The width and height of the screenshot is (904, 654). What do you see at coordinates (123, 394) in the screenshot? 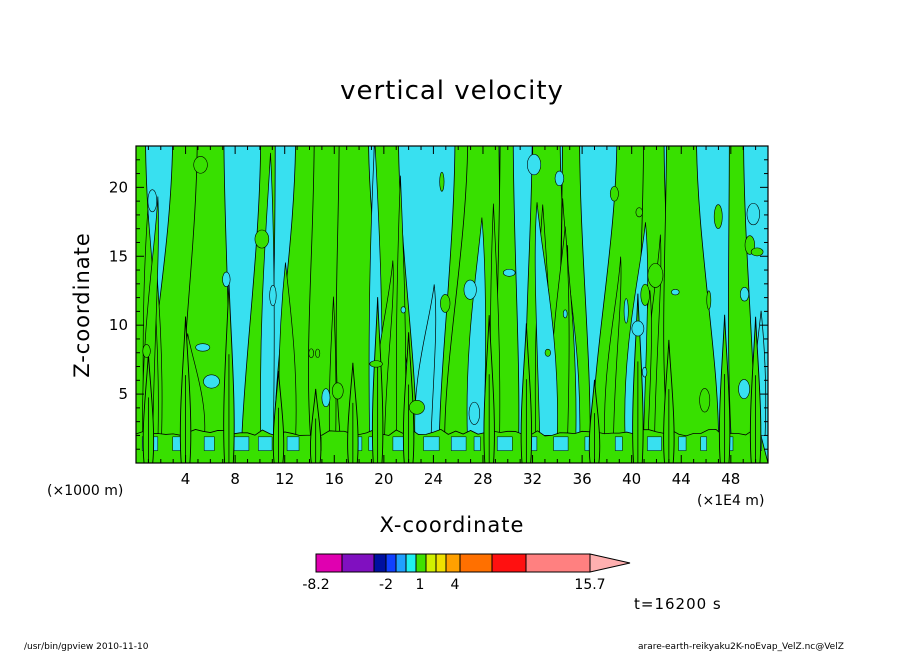
I see `y-tick-label: 5` at bounding box center [123, 394].